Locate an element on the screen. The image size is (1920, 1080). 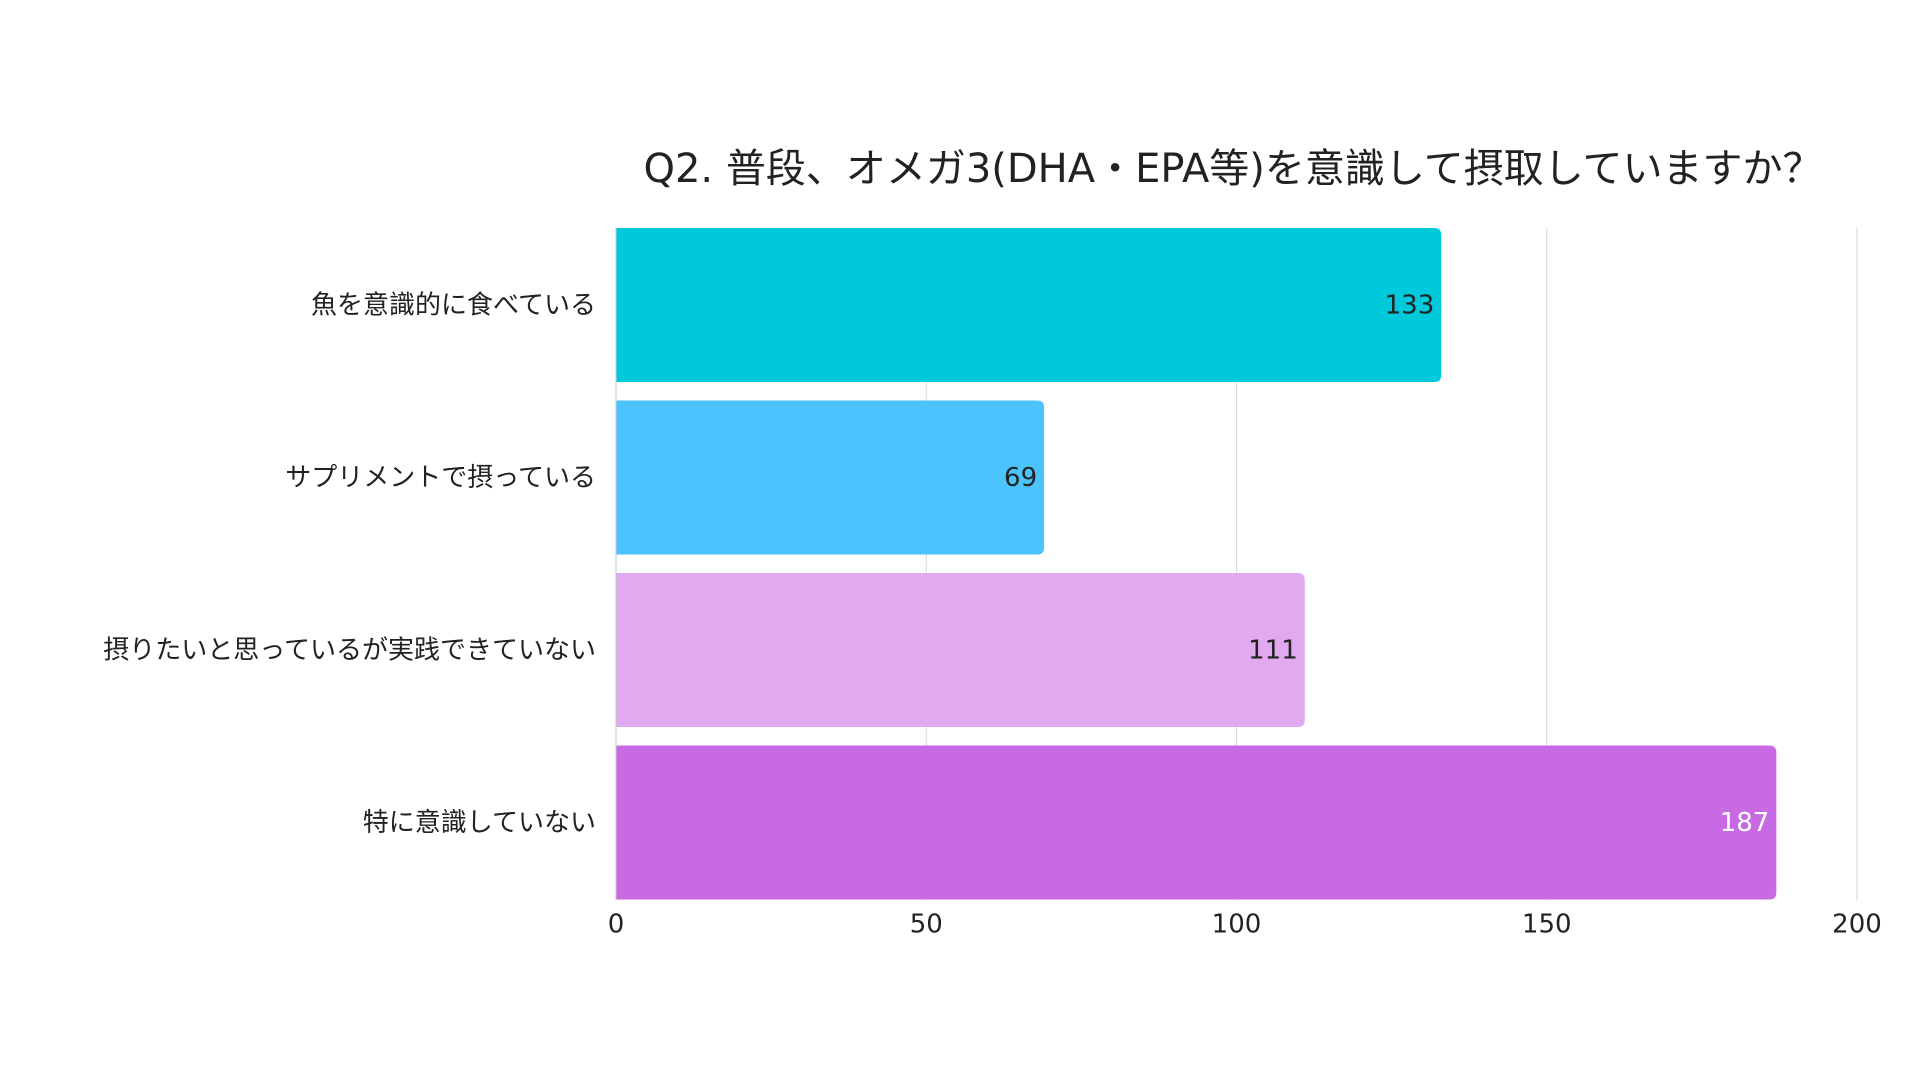
y-tick-label: 特に意識していない is located at coordinates (479, 823).